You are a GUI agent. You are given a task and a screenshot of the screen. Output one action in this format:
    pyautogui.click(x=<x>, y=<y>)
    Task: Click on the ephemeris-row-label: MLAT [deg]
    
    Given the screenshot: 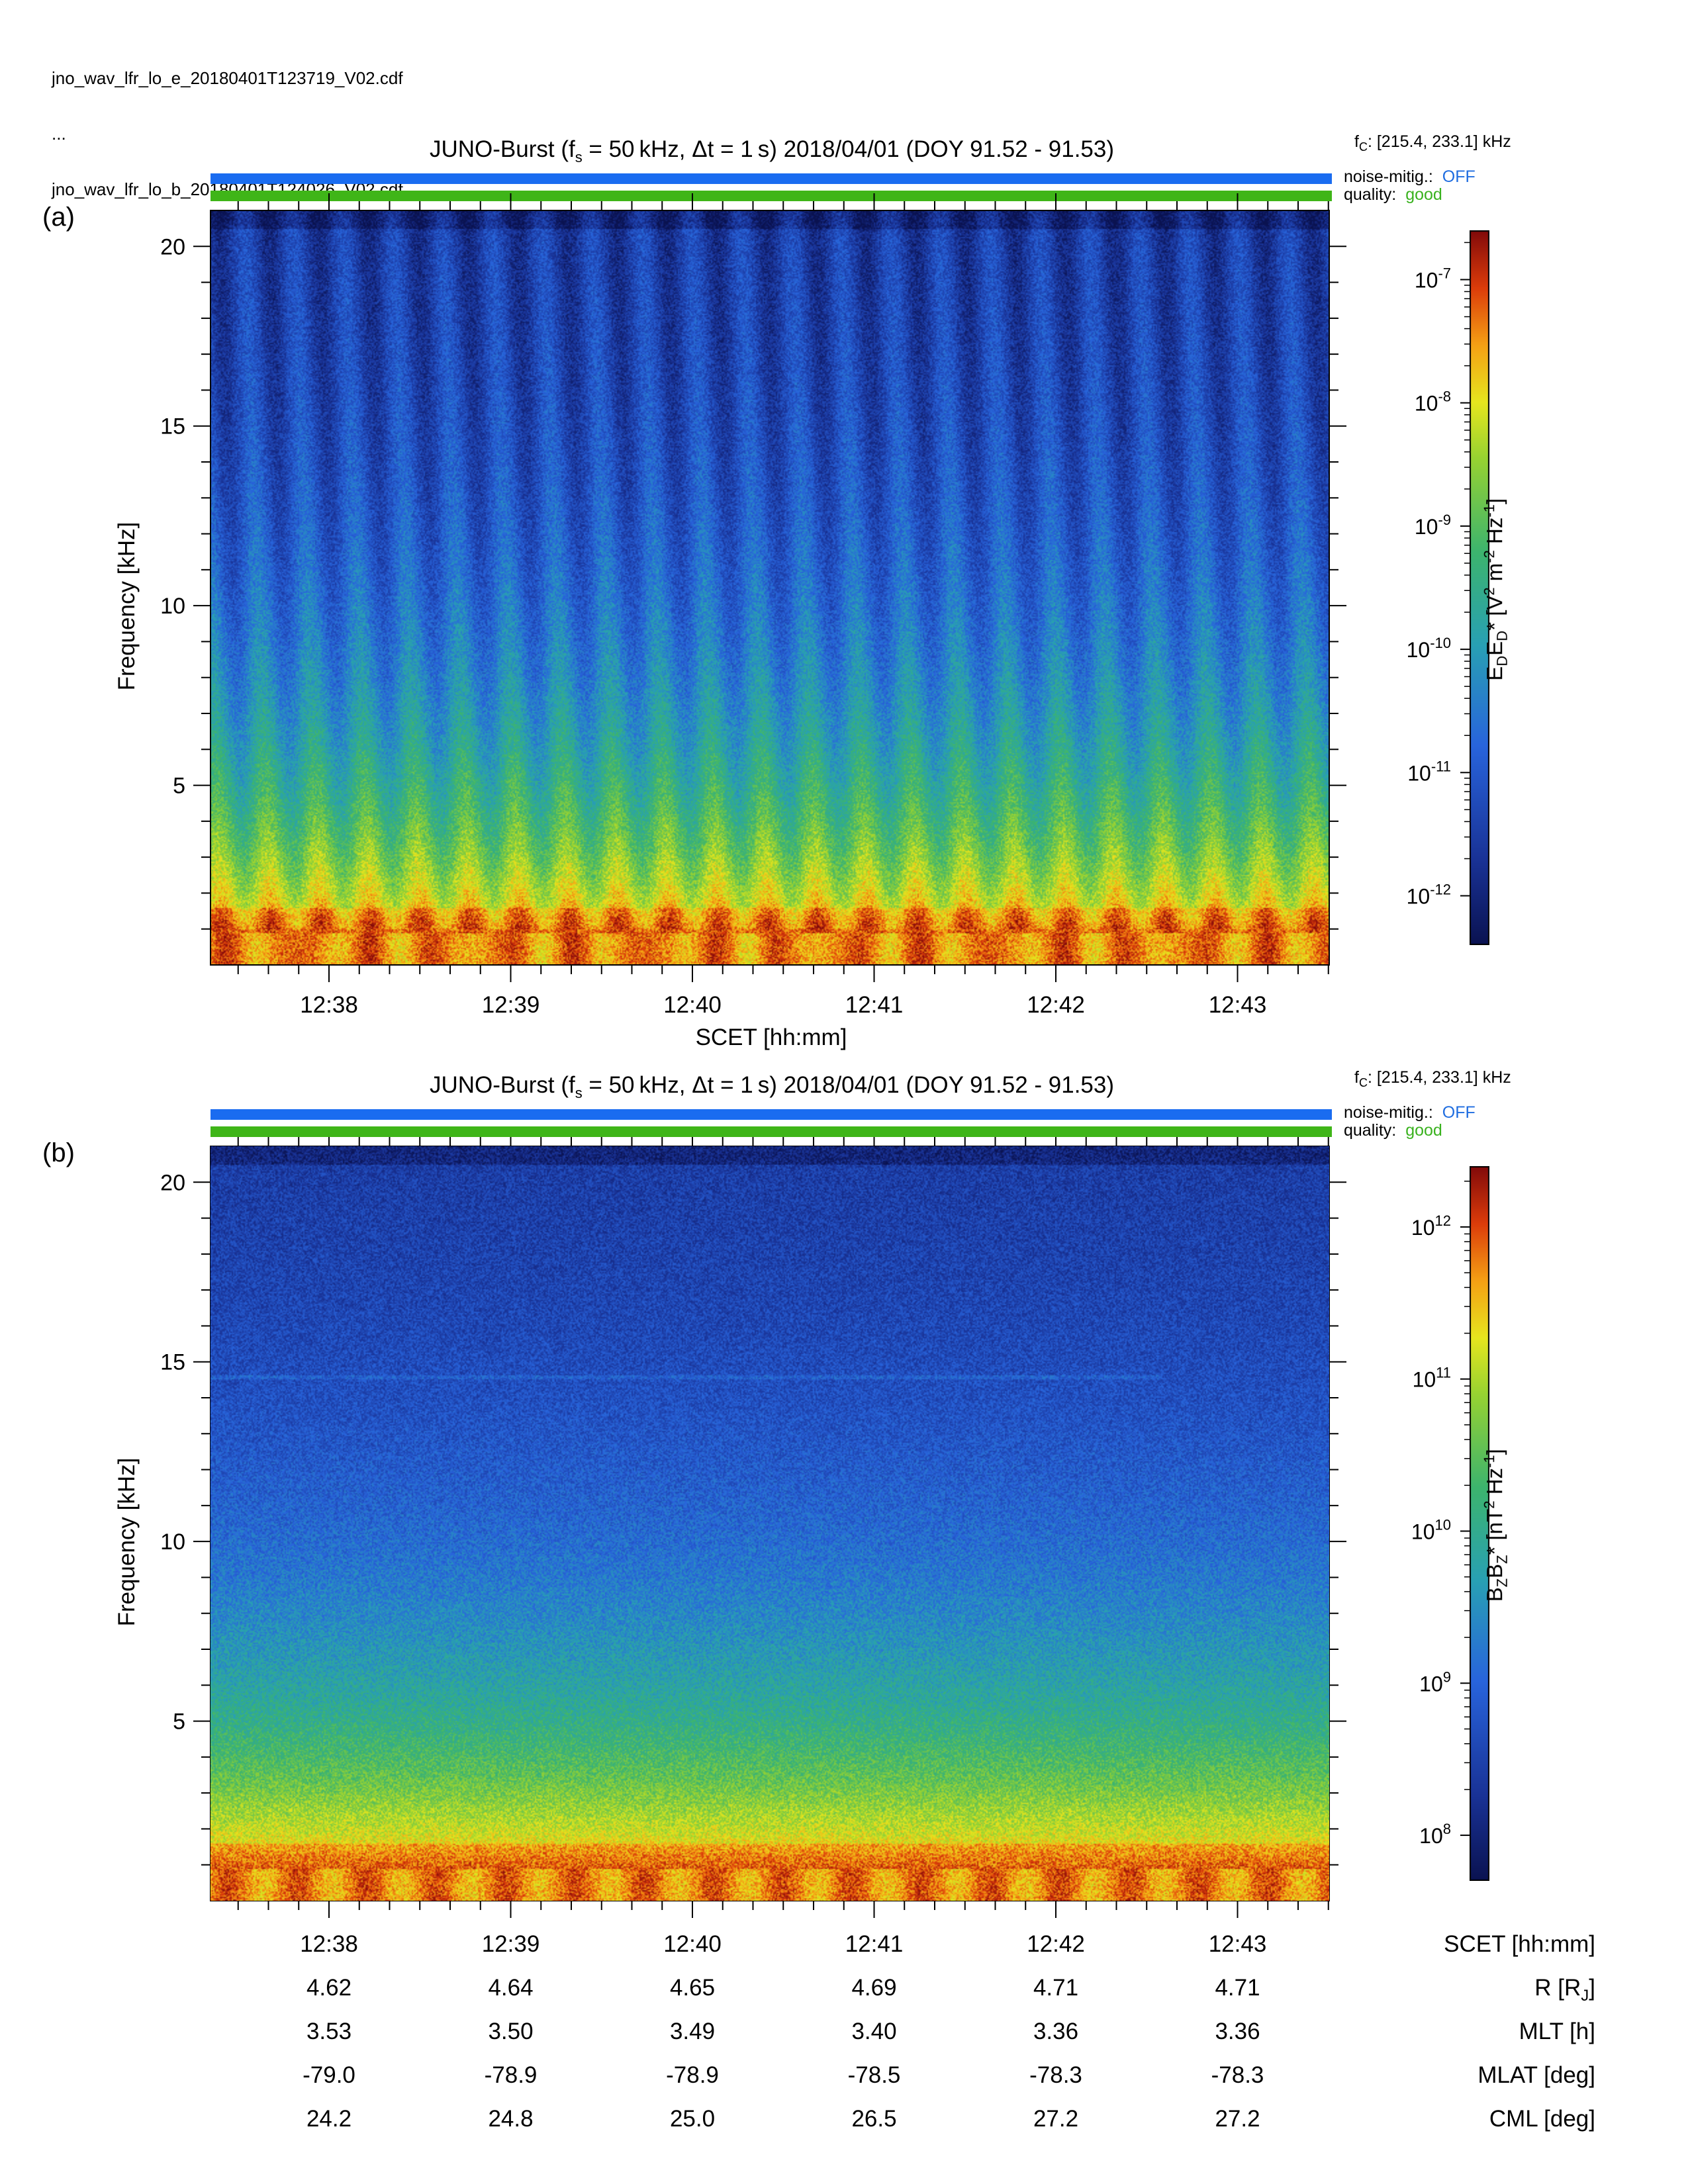 What is the action you would take?
    pyautogui.click(x=1536, y=2075)
    